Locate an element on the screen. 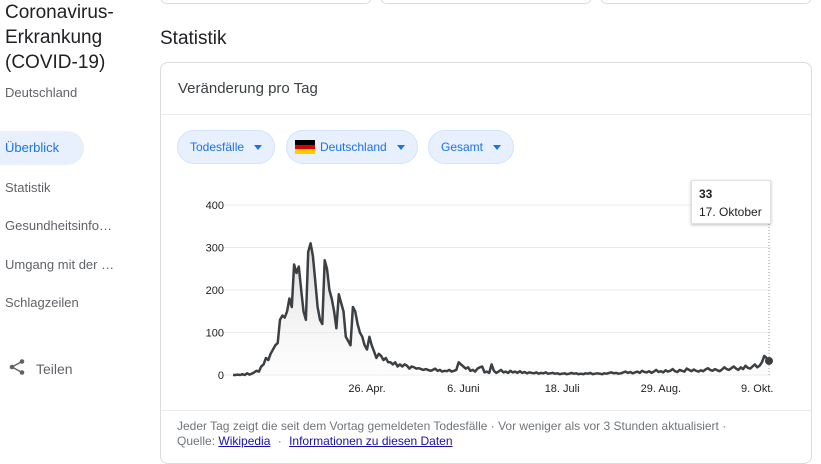 This screenshot has height=464, width=821. tooltip-value: 33 is located at coordinates (706, 194).